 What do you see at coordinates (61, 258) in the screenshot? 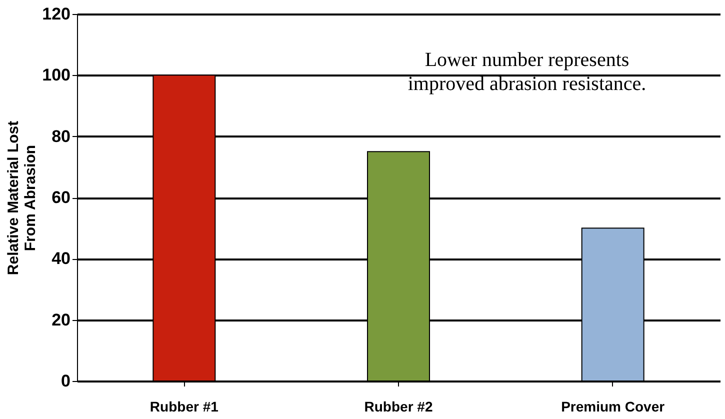
I see `y-tick-label: 40` at bounding box center [61, 258].